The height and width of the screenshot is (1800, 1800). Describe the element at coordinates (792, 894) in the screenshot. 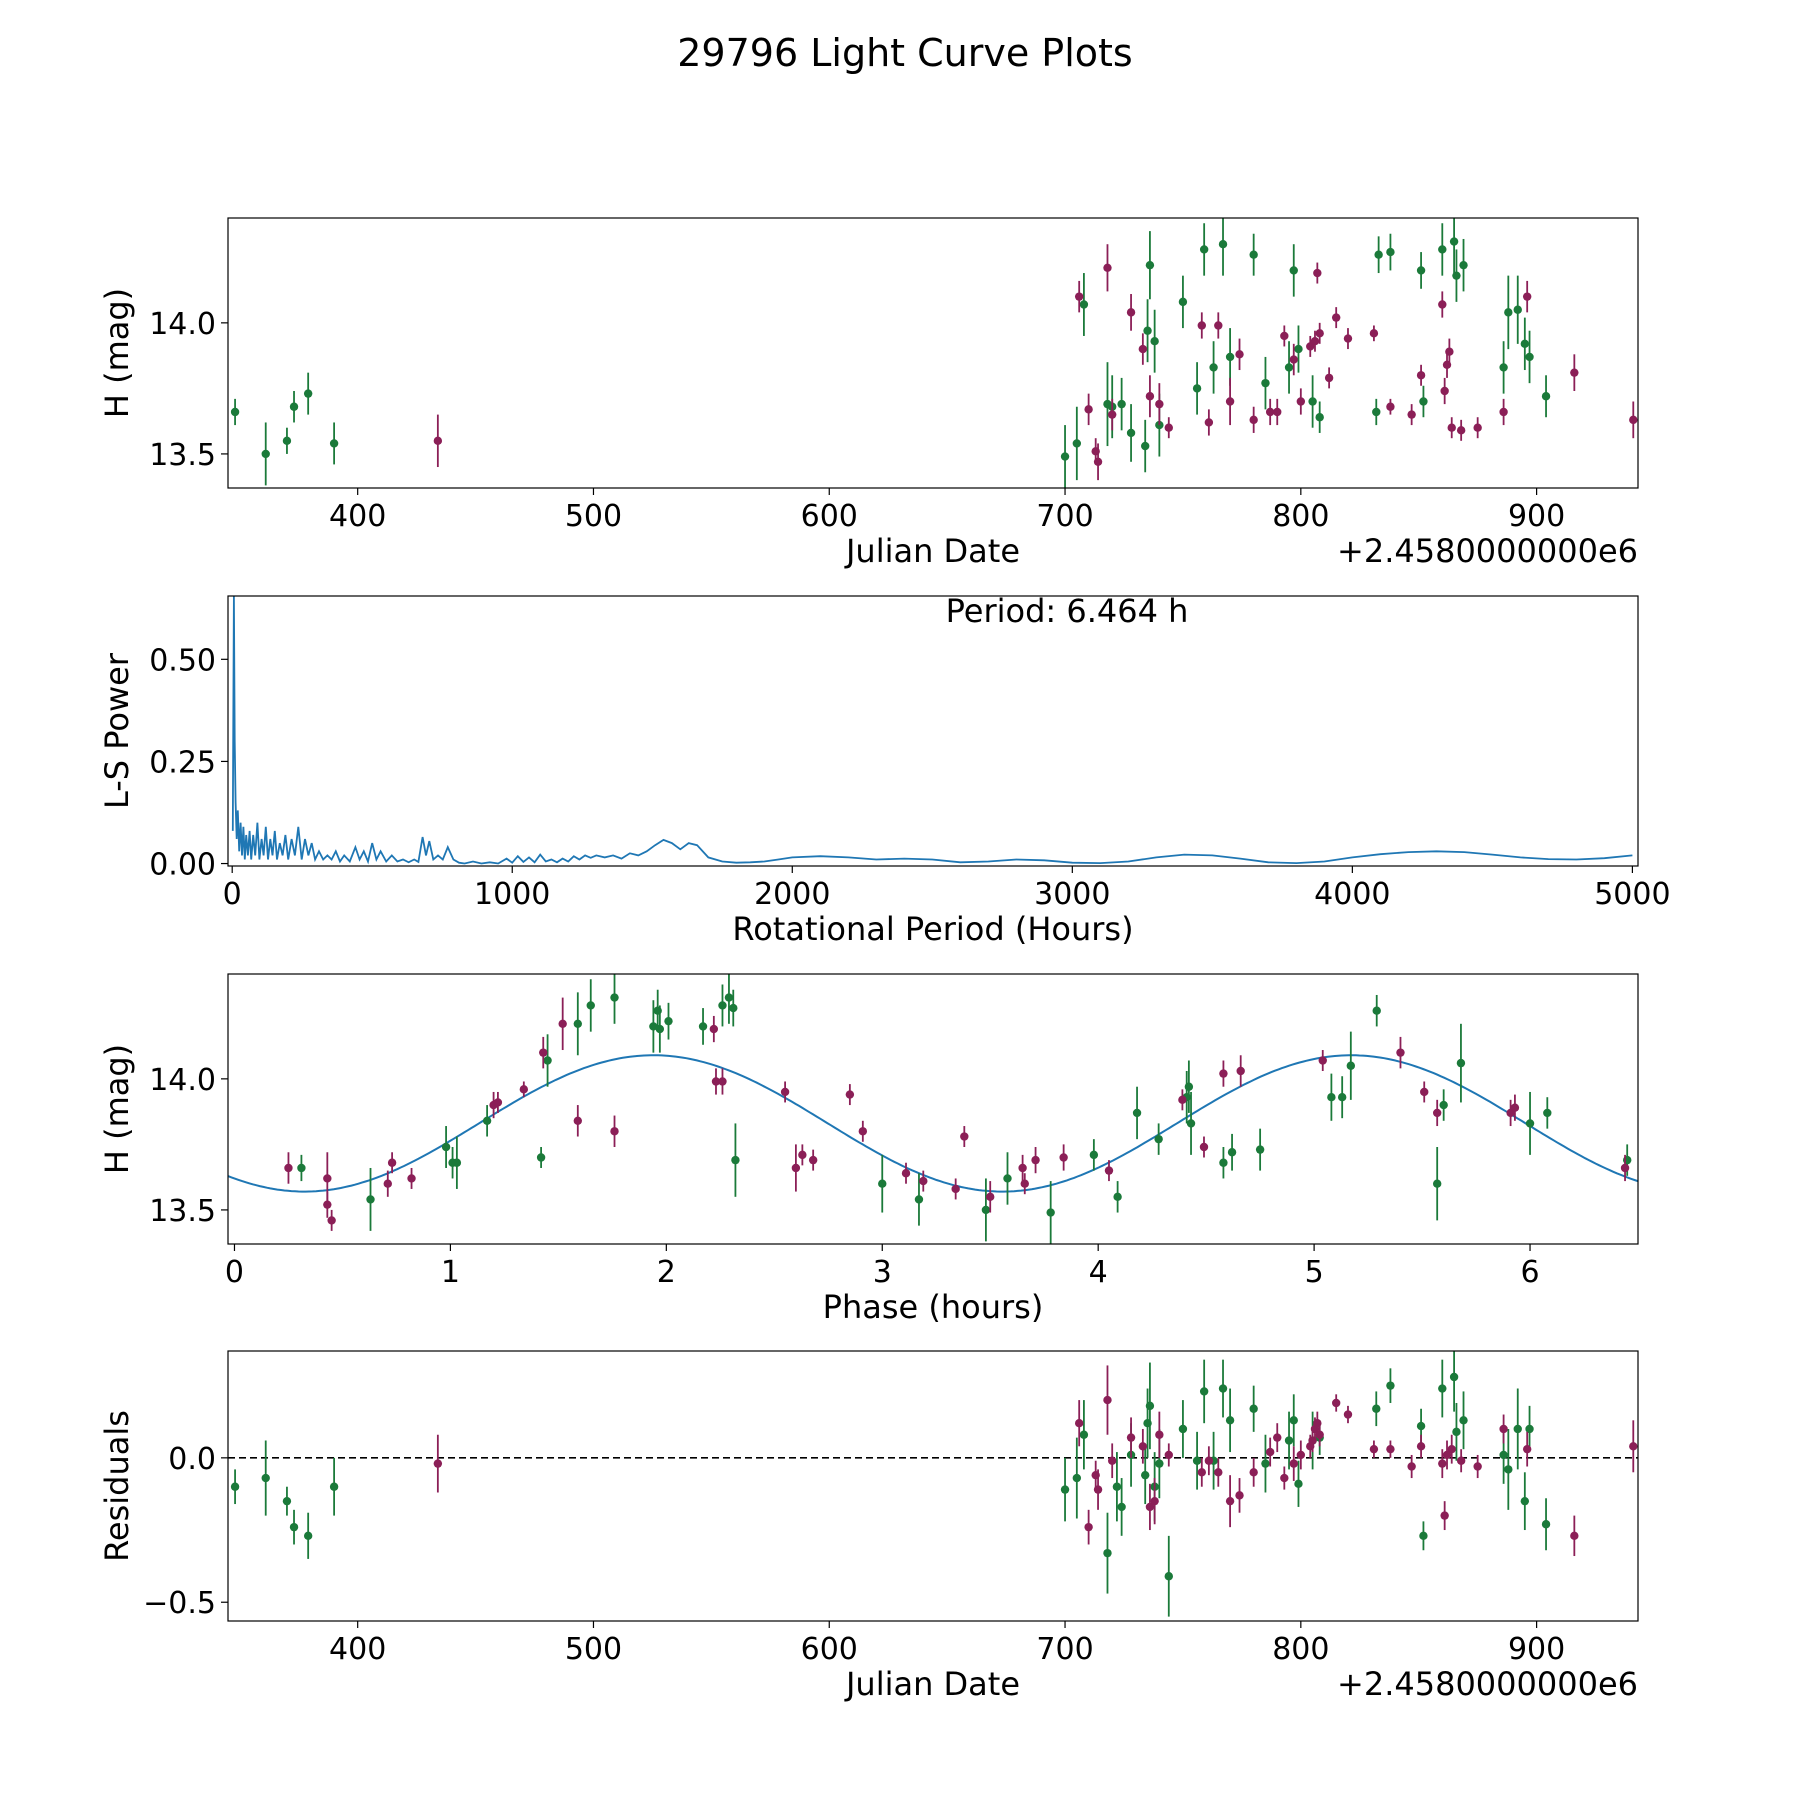

I see `periodogram-xtick-label: 2000` at that location.